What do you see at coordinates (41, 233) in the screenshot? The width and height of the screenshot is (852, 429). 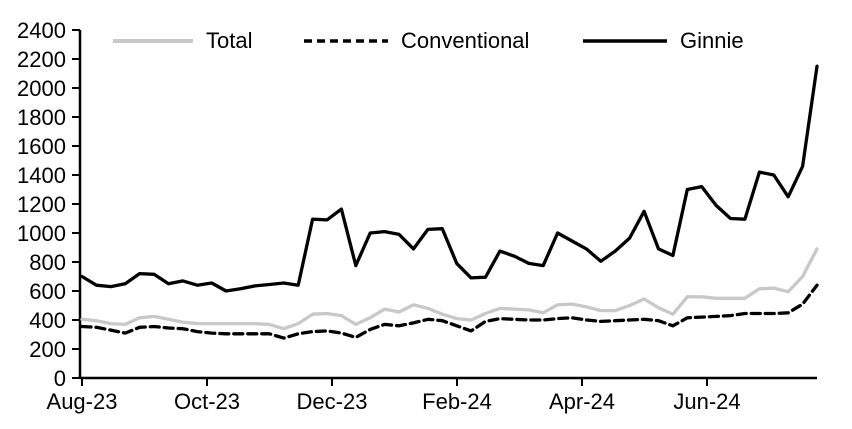 I see `y-tick-label: 1000` at bounding box center [41, 233].